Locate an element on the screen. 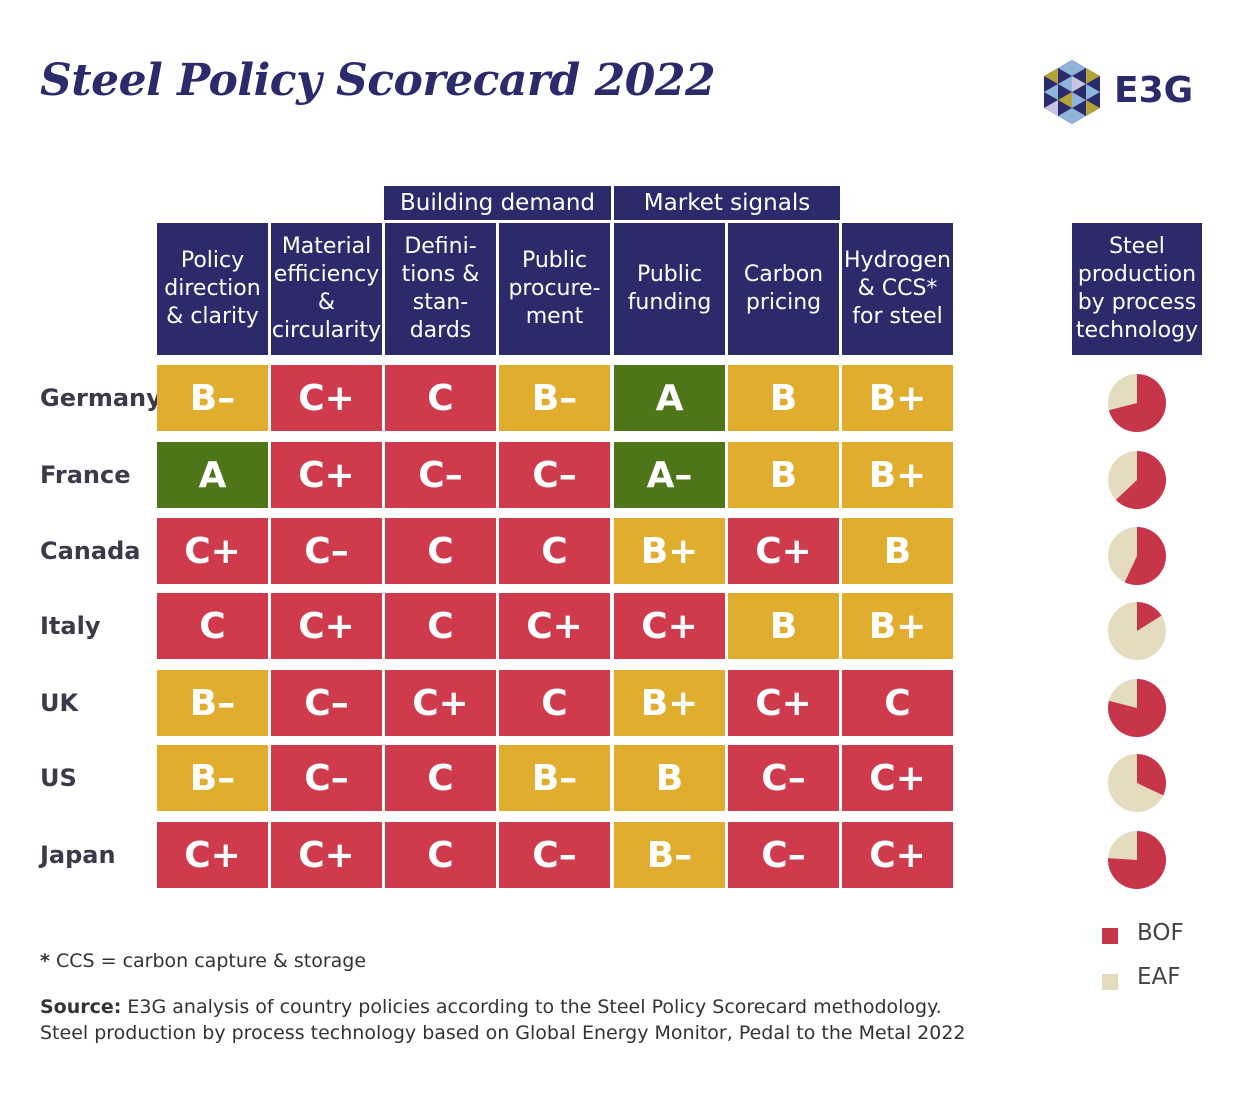 Image resolution: width=1241 pixels, height=1099 pixels. legend-eaf-label: EAF is located at coordinates (1159, 977).